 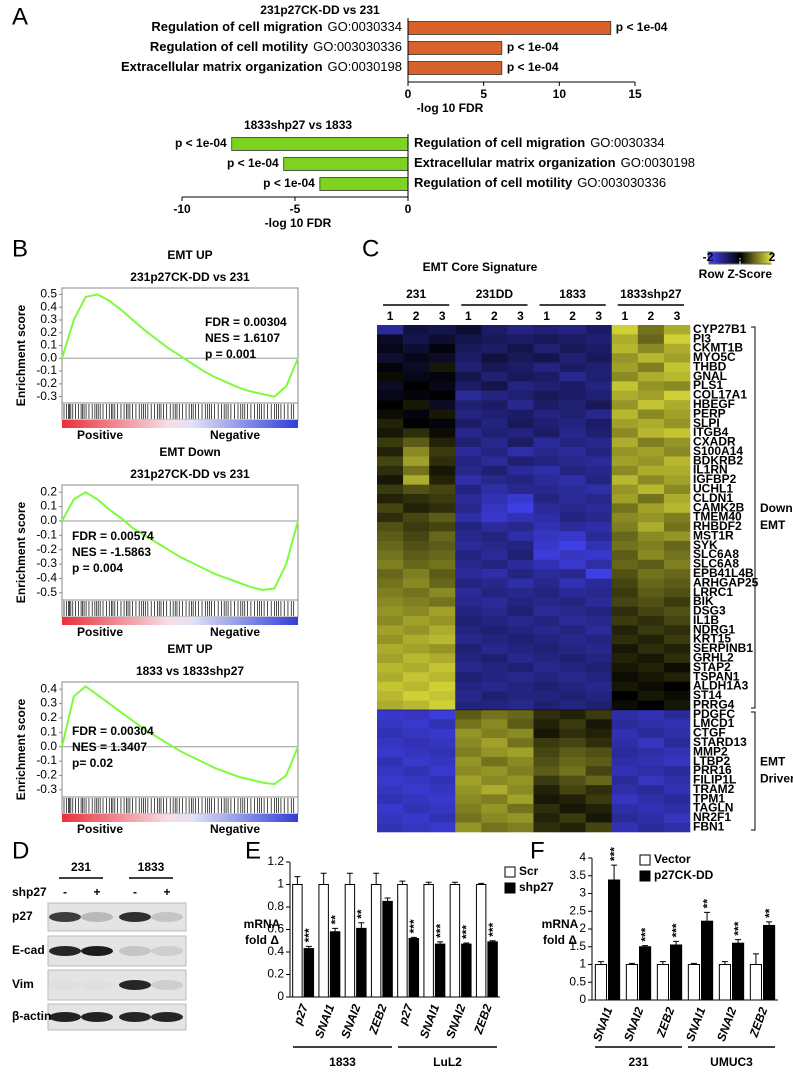 I want to click on gene-label: STARD13, so click(x=720, y=742).